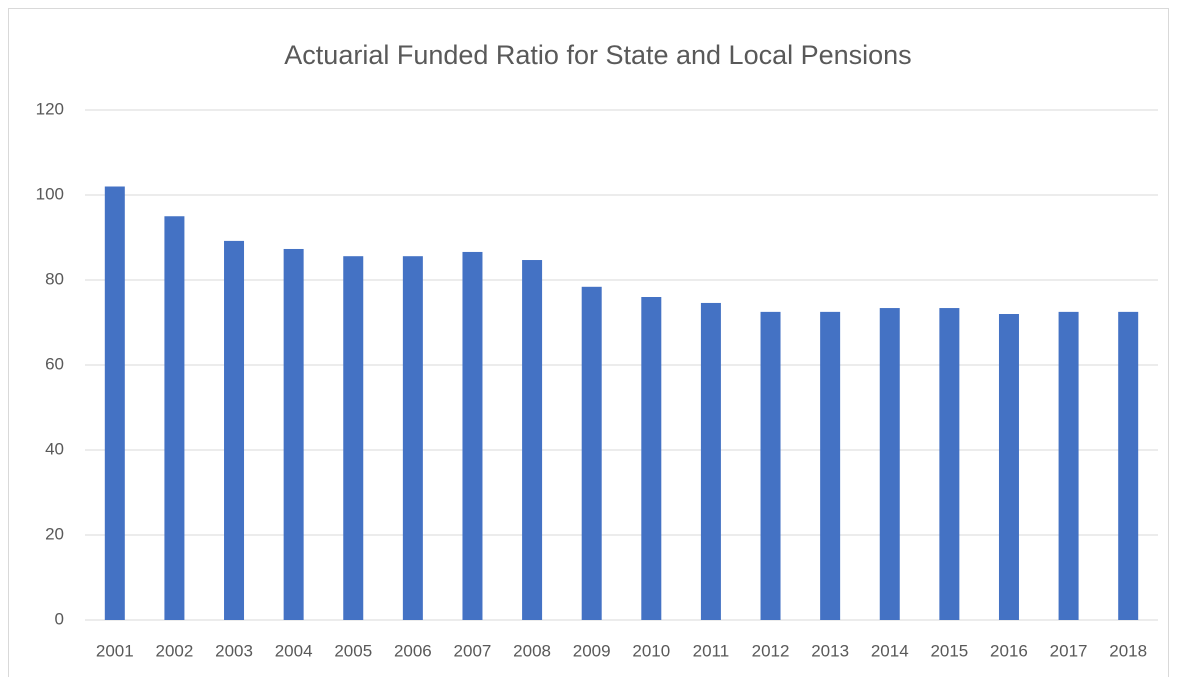  Describe the element at coordinates (234, 650) in the screenshot. I see `x-tick-label: 2003` at that location.